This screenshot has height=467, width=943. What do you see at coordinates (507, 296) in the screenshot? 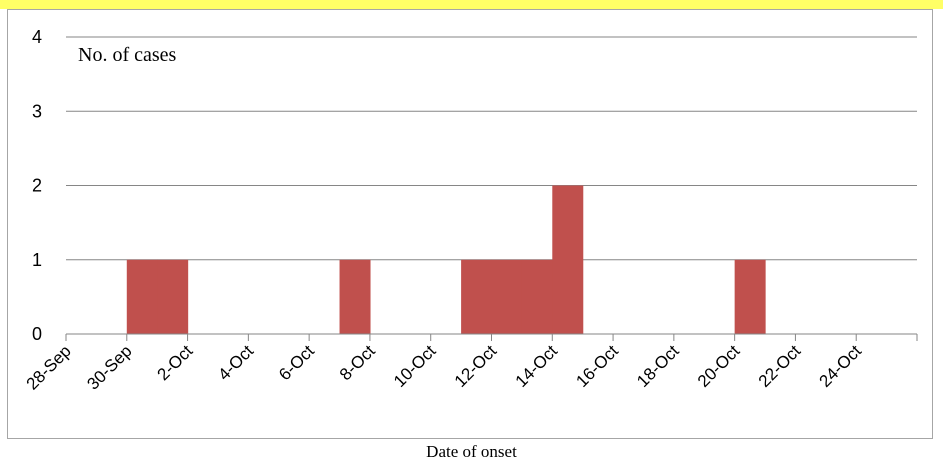
I see `bar-12-Oct` at bounding box center [507, 296].